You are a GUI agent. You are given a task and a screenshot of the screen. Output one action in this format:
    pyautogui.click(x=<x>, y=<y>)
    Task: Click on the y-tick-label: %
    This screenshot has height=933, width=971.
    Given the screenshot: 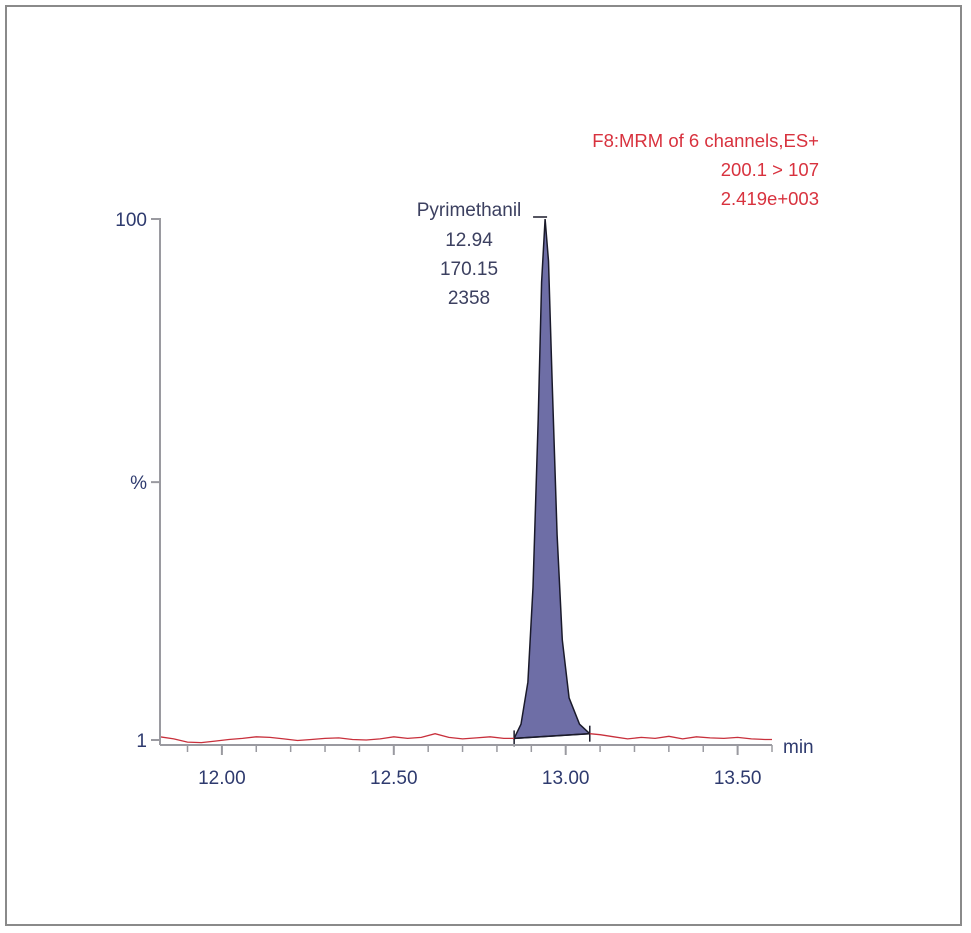 What is the action you would take?
    pyautogui.click(x=138, y=483)
    